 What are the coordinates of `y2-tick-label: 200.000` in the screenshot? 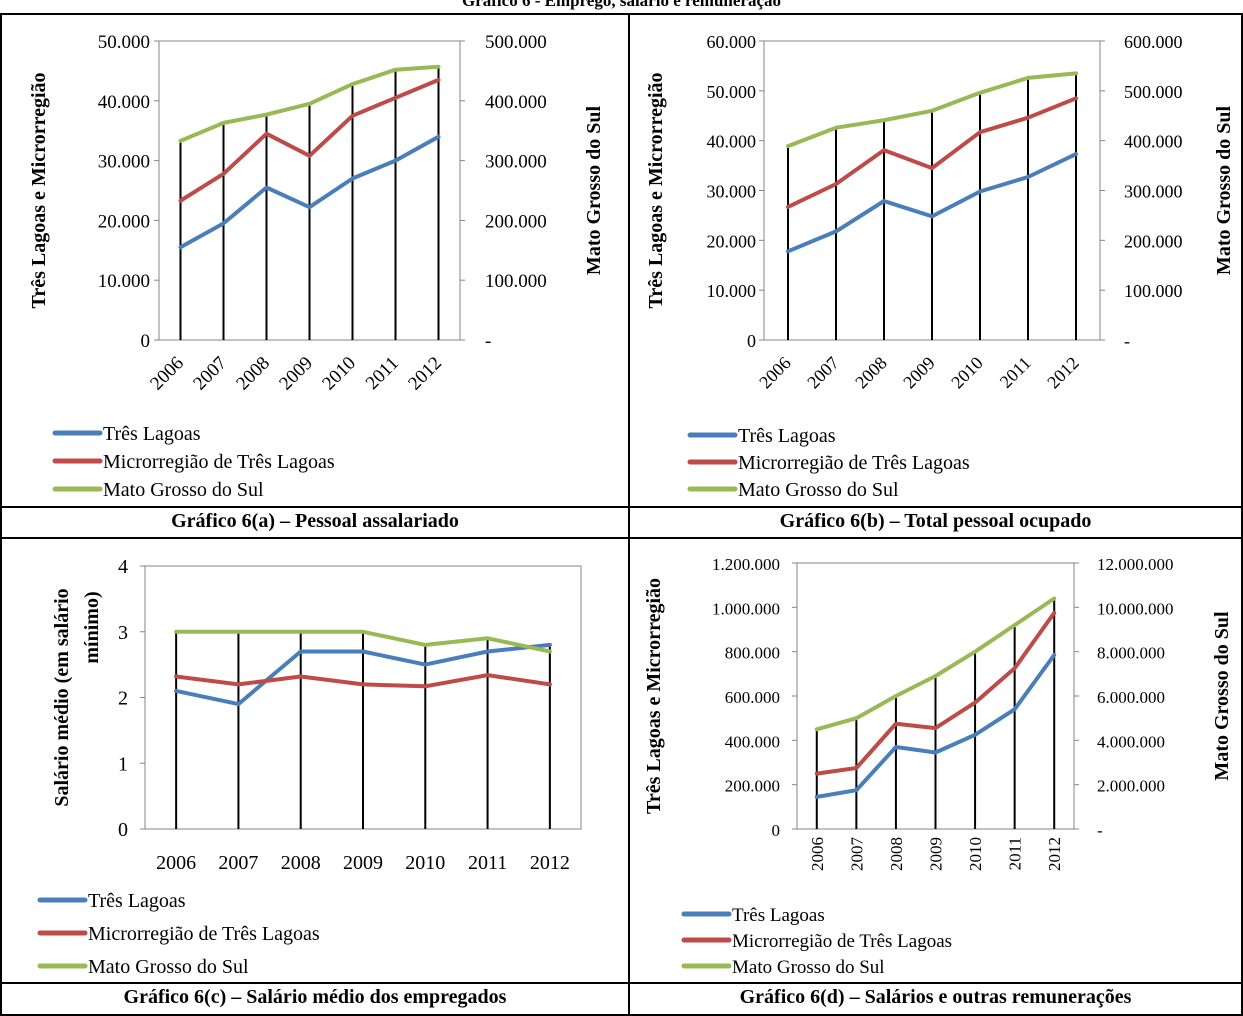 It's located at (516, 221).